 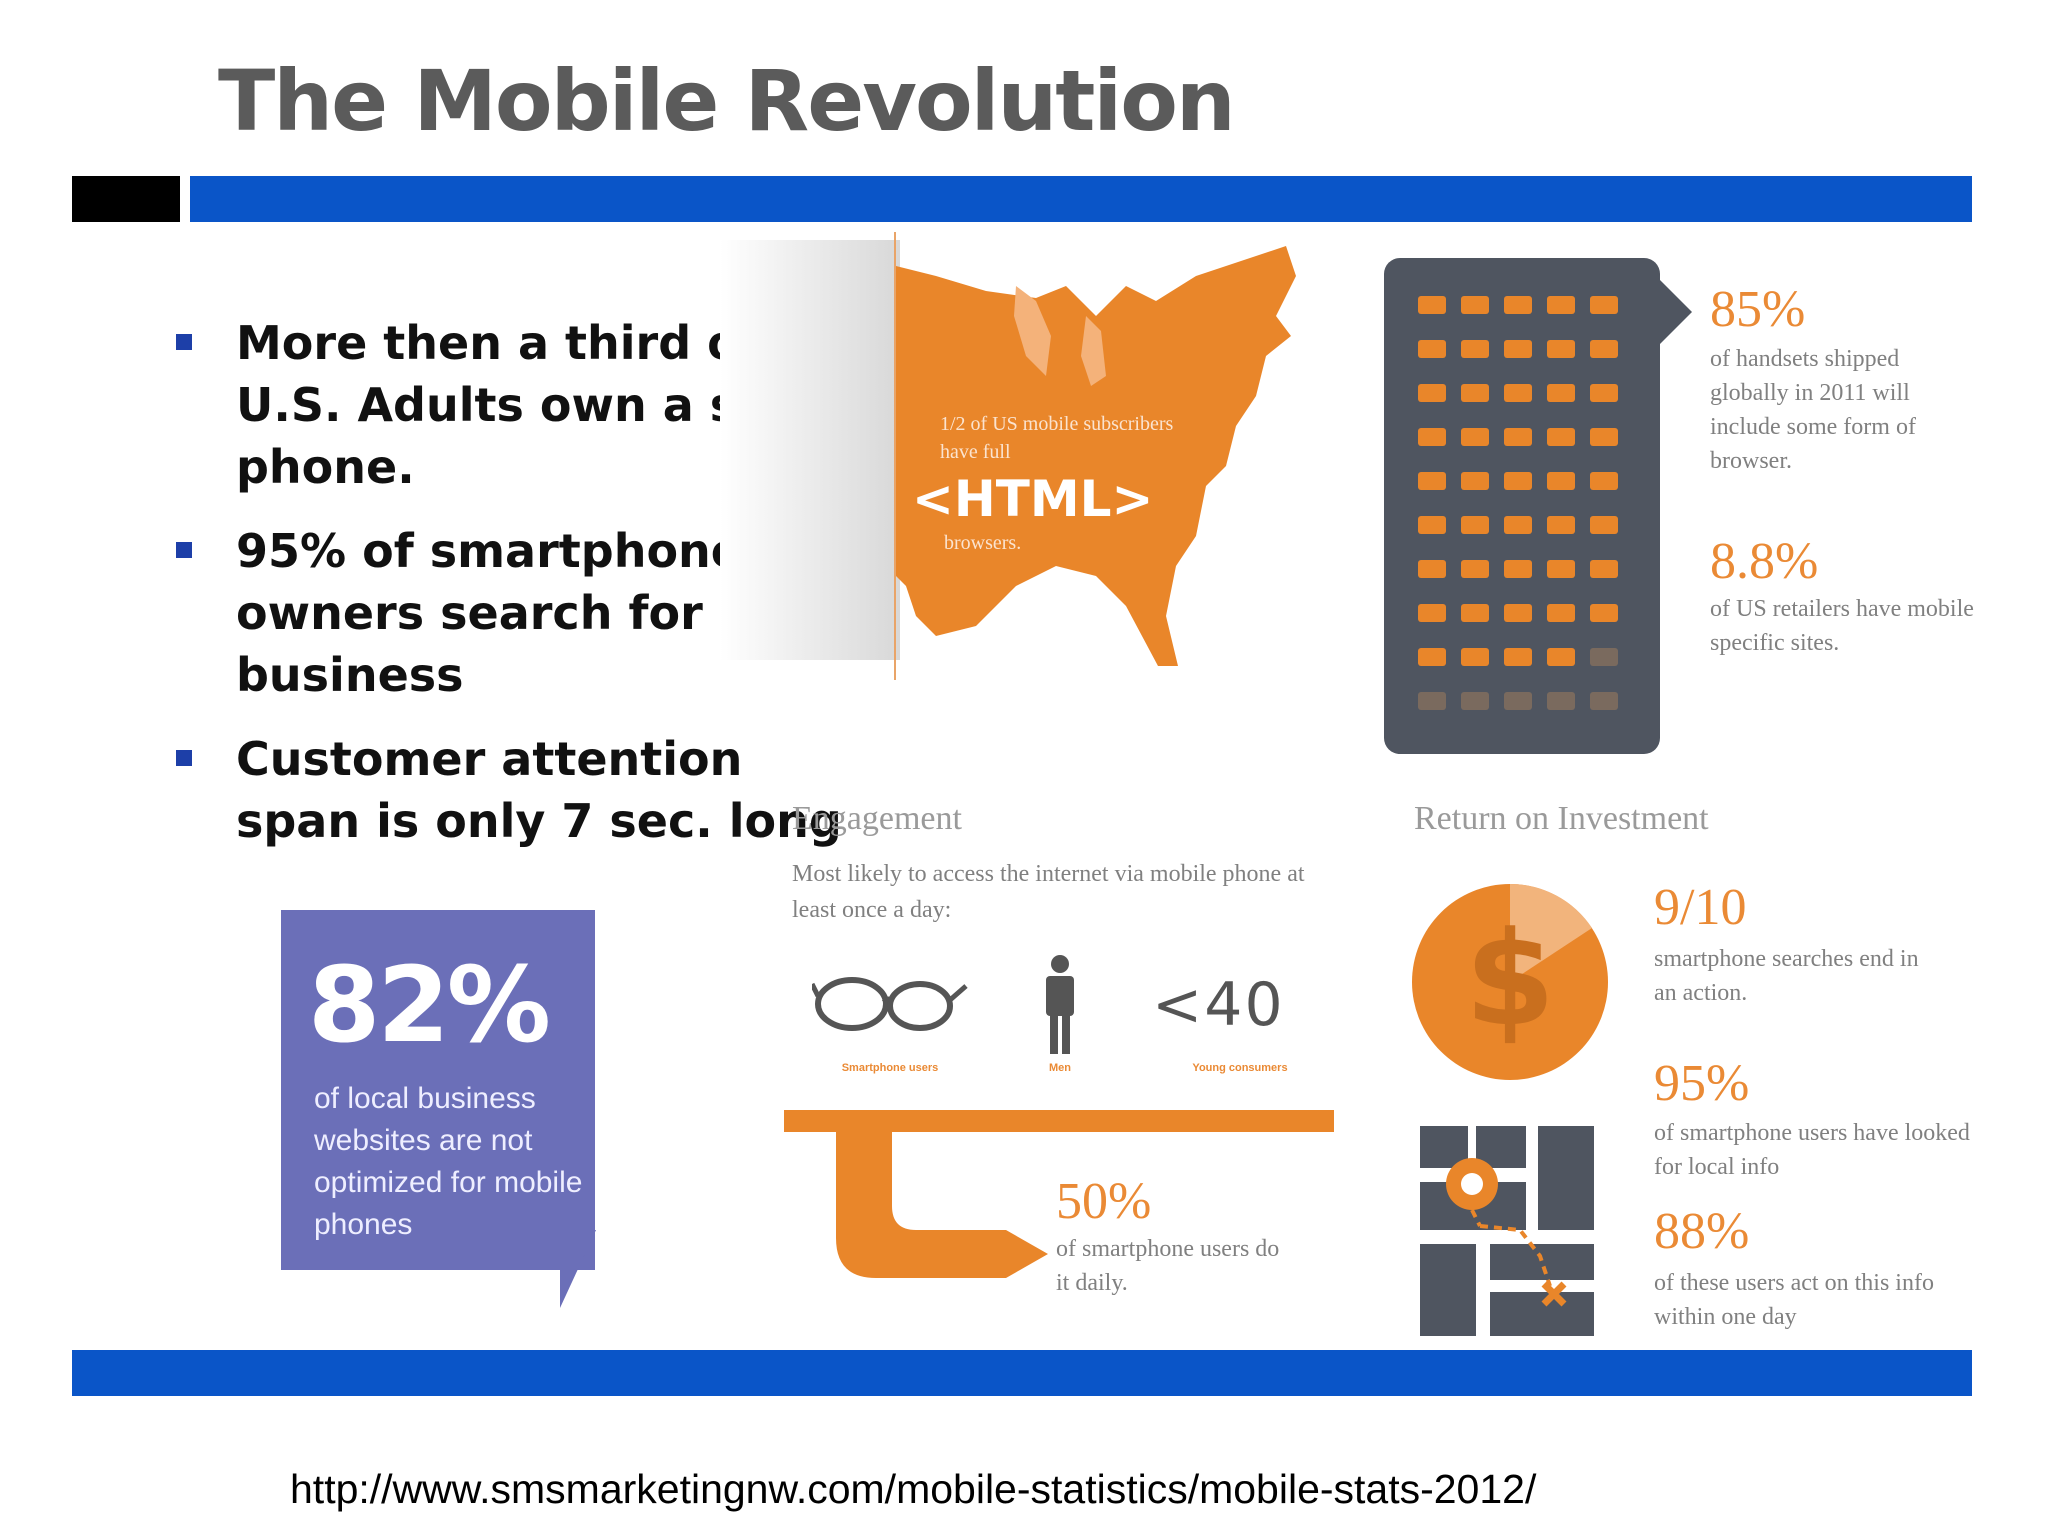 I want to click on age-under-40-text: <40, so click(x=1218, y=1005).